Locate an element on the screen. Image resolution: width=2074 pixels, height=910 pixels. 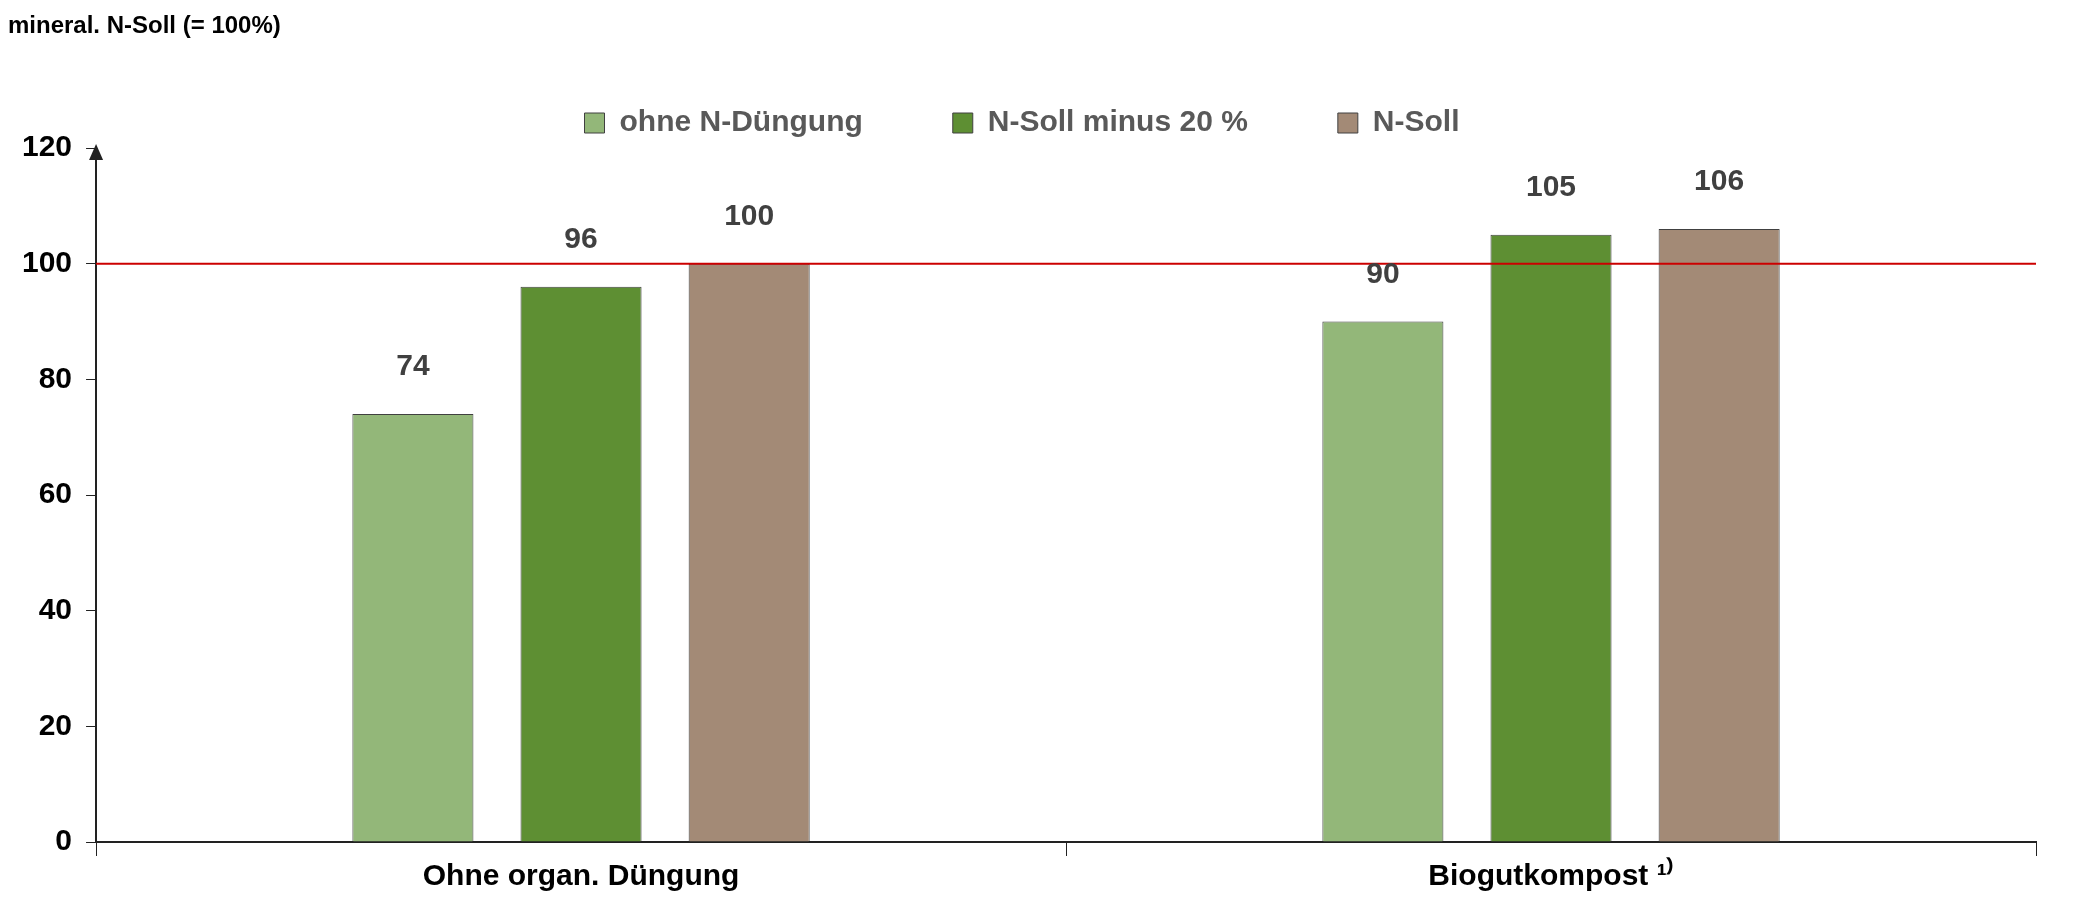
data-label: 105 is located at coordinates (1551, 186).